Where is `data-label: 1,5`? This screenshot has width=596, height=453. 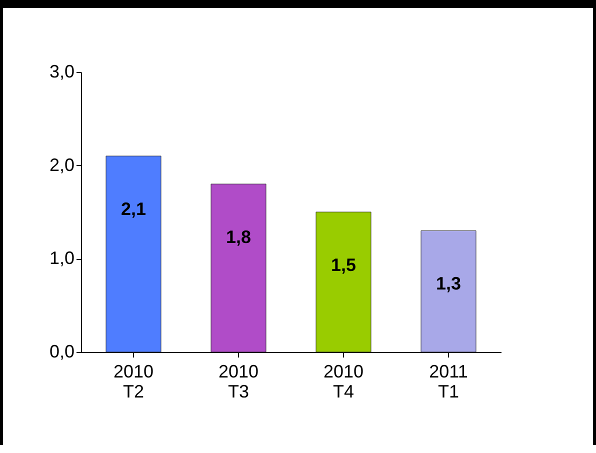 data-label: 1,5 is located at coordinates (343, 265).